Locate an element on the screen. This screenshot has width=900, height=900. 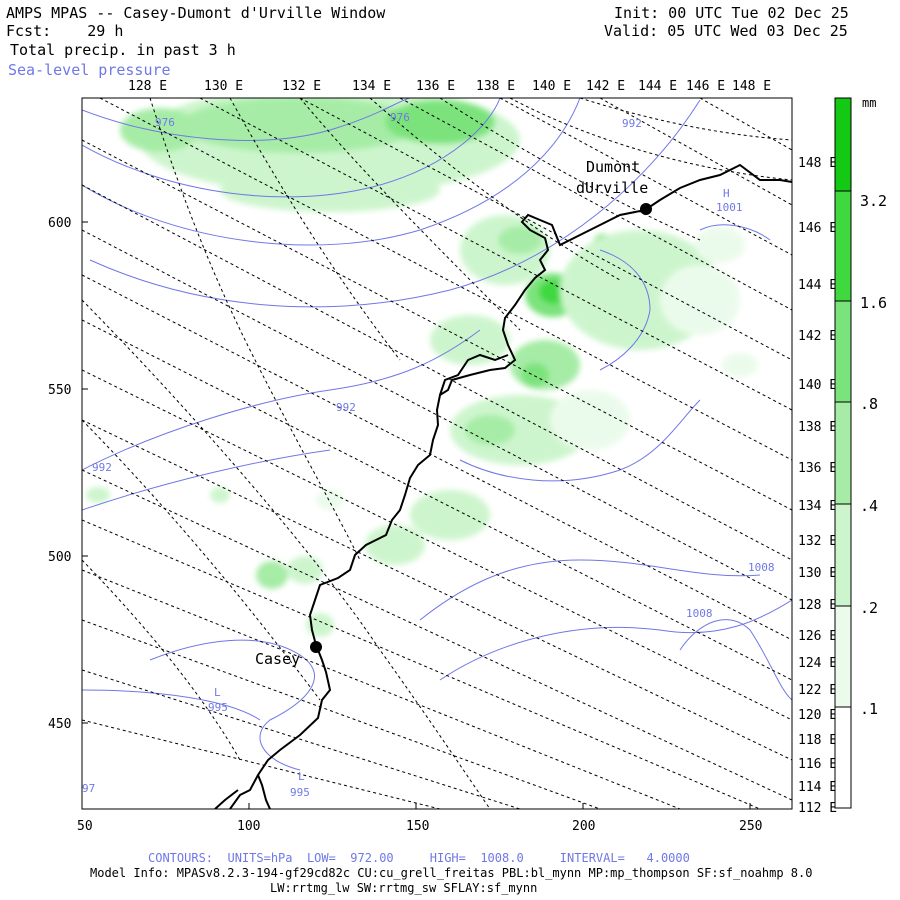
field-name: Total precip. in past 3 h is located at coordinates (123, 50).